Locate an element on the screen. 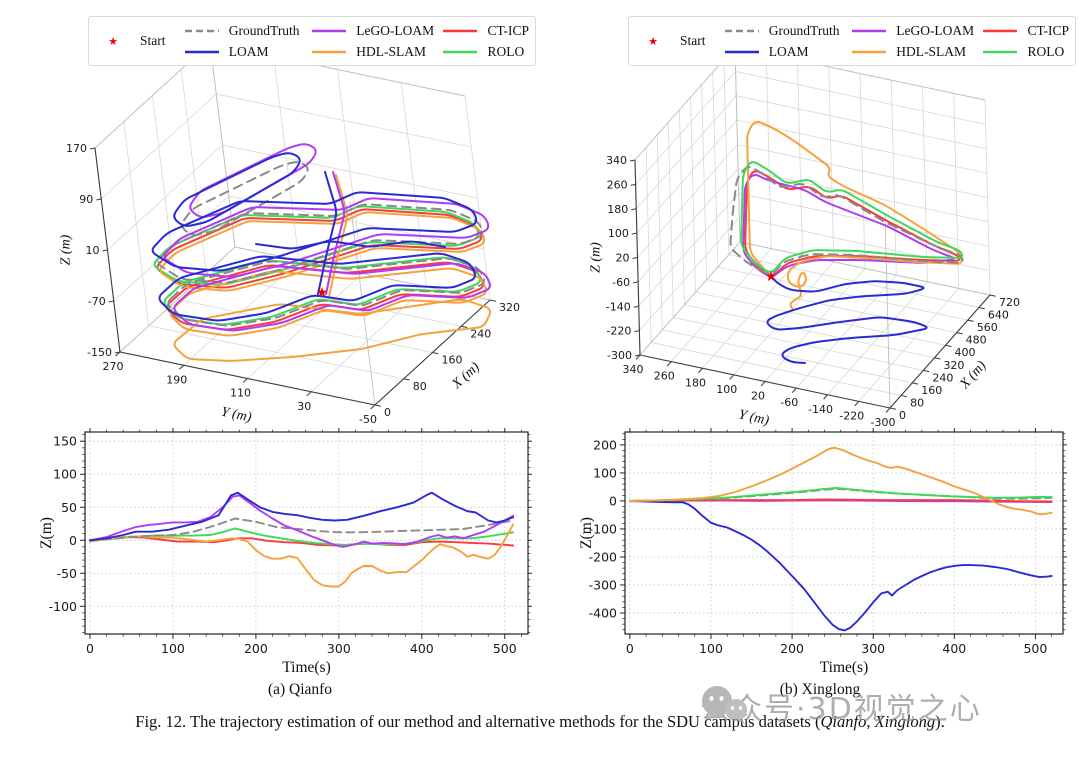 Image resolution: width=1080 pixels, height=762 pixels. svg-text: -400 is located at coordinates (603, 612).